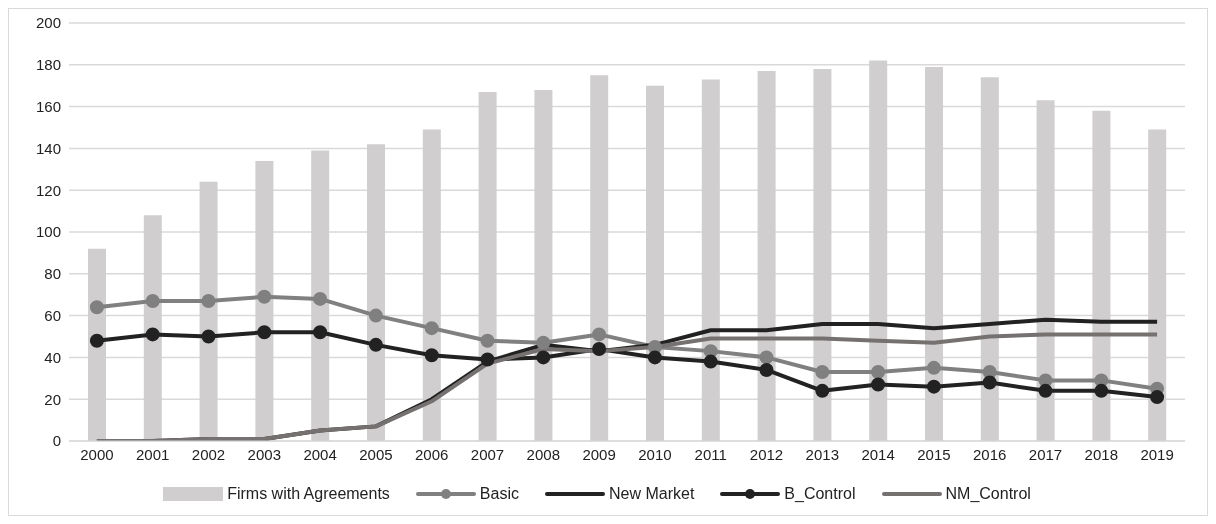  Describe the element at coordinates (48, 232) in the screenshot. I see `y-tick-label: 100` at that location.